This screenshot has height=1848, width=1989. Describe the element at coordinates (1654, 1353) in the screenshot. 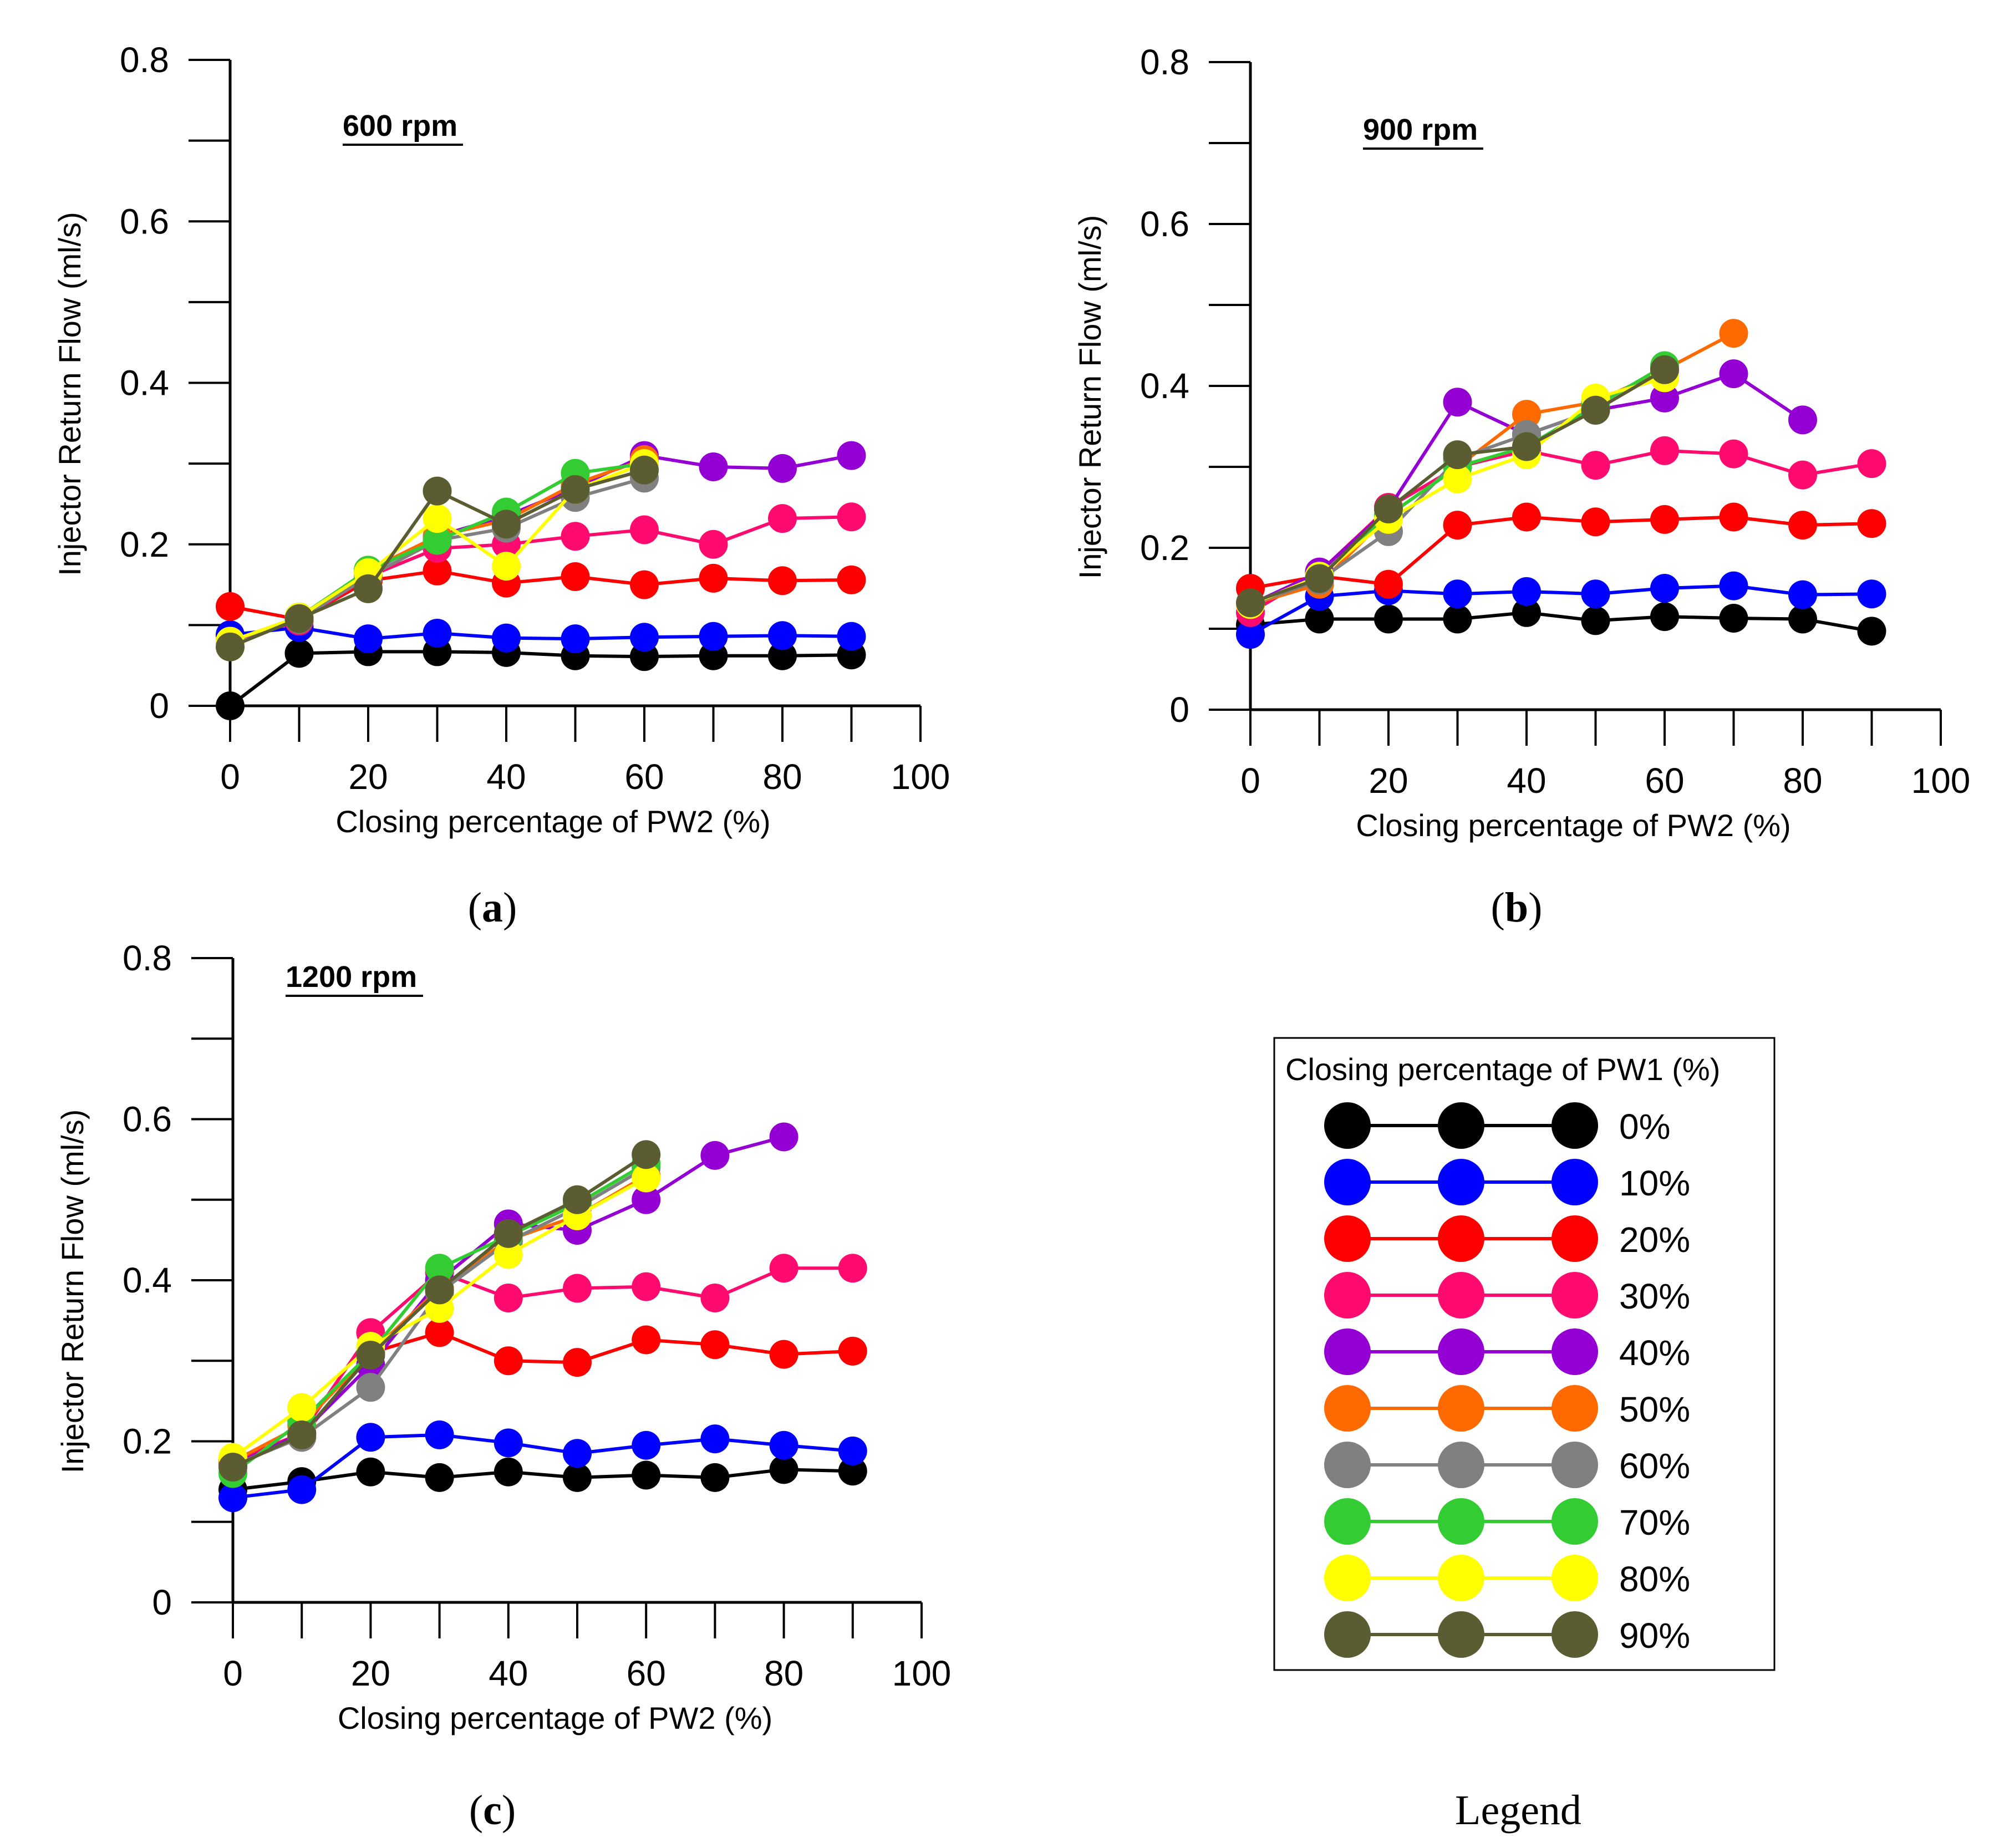

I see `legend-label: 40%` at that location.